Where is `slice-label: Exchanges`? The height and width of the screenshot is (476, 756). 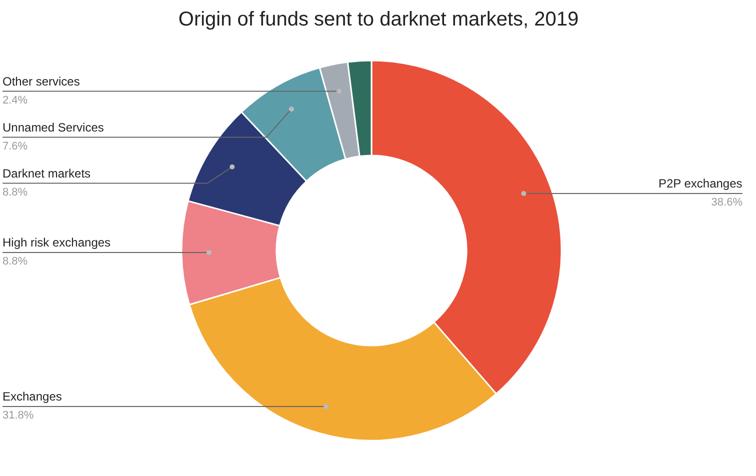 slice-label: Exchanges is located at coordinates (32, 397).